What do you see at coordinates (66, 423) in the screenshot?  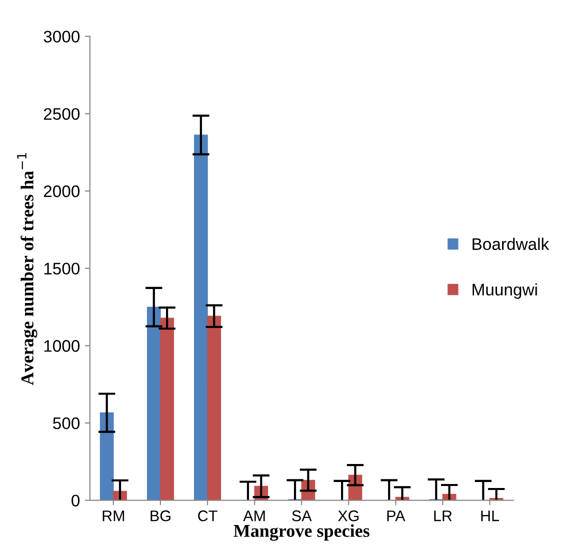 I see `y-tick-label: 500` at bounding box center [66, 423].